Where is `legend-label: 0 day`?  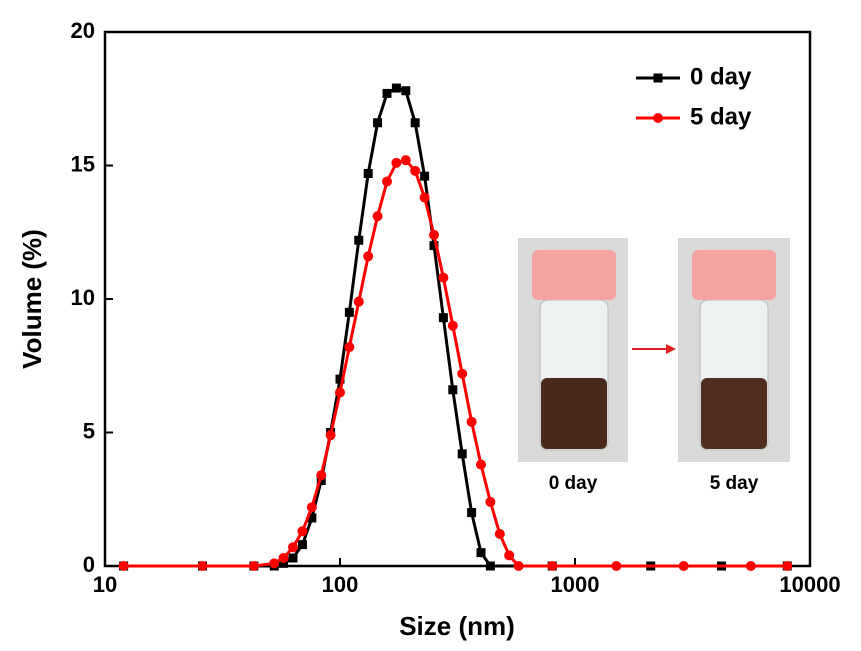
legend-label: 0 day is located at coordinates (721, 76).